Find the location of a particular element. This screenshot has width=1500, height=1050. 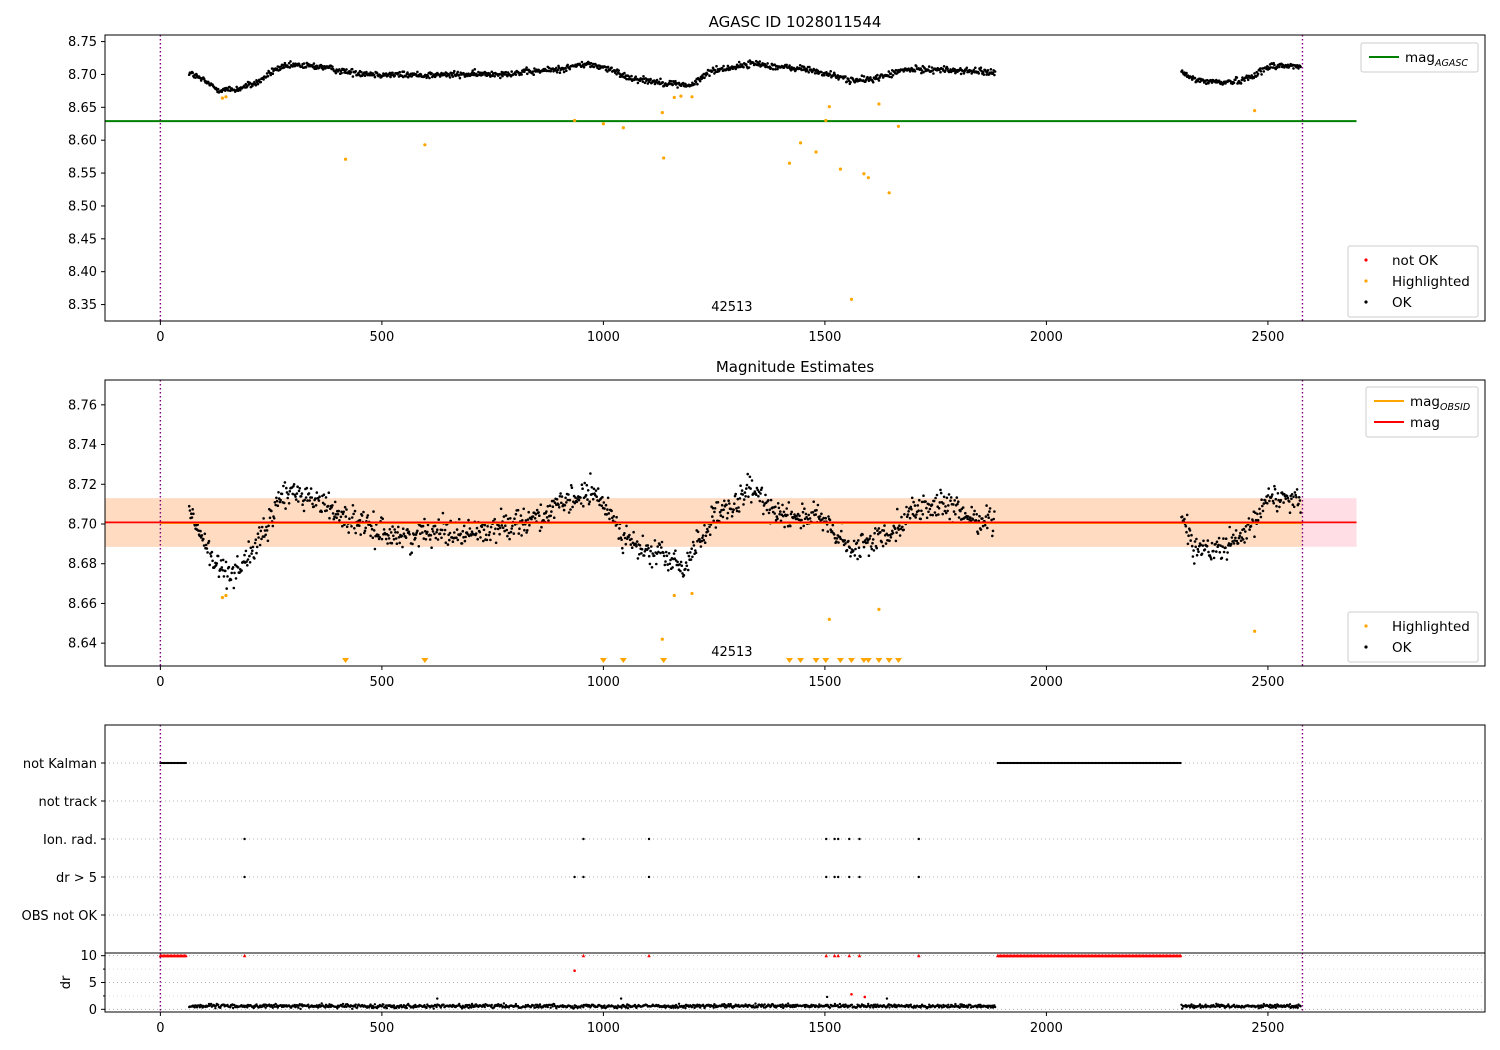

legend is located at coordinates (1413, 281).